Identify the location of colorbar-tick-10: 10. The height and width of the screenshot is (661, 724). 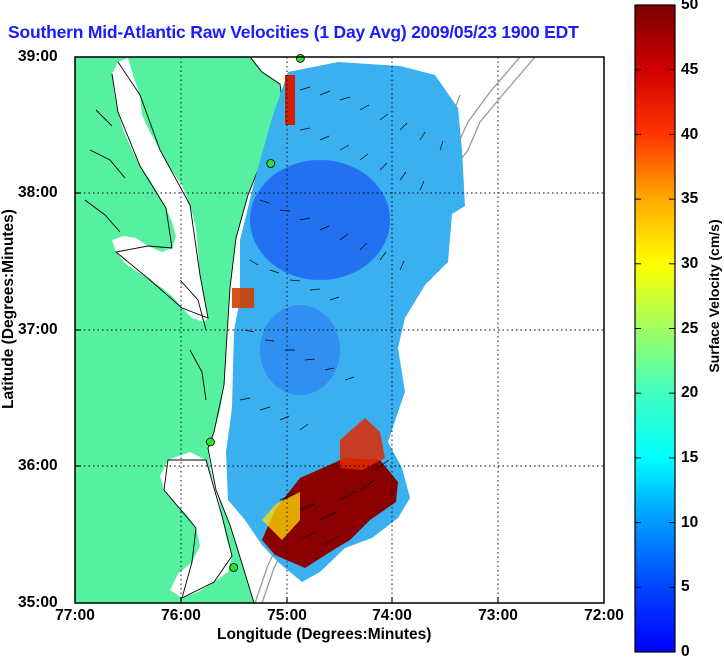
(690, 522).